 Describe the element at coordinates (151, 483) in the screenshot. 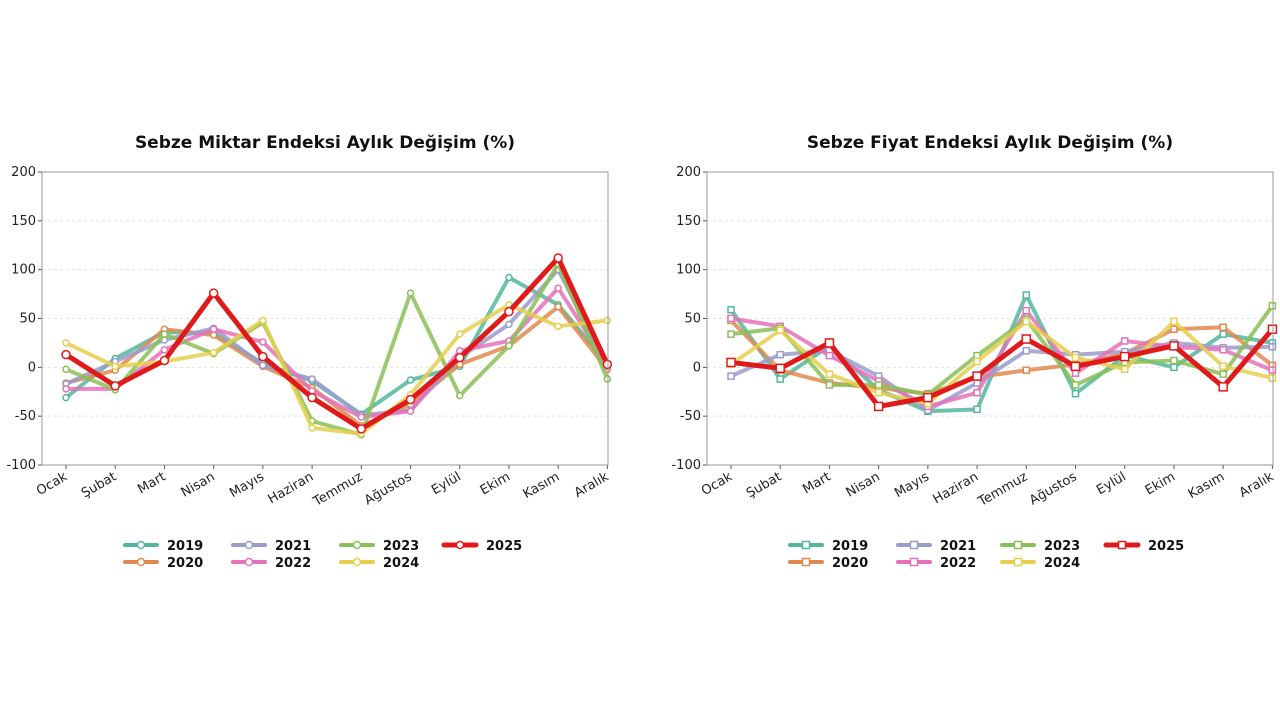

I see `x-tick-label: Mart` at that location.